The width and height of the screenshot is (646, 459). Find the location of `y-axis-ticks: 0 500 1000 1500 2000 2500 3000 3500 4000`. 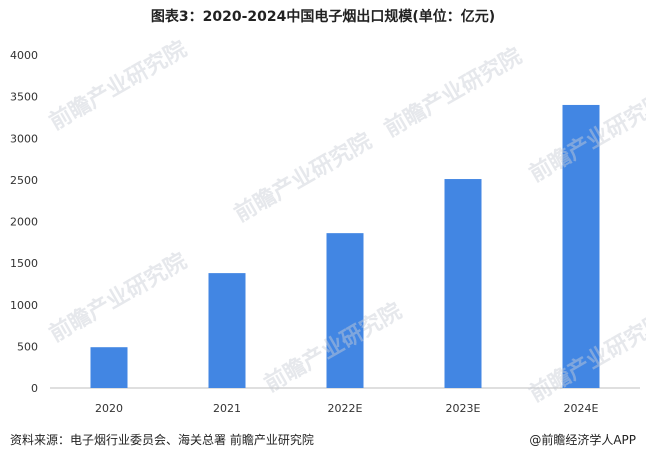

y-axis-ticks: 0 500 1000 1500 2000 2500 3000 3500 4000 is located at coordinates (24, 222).